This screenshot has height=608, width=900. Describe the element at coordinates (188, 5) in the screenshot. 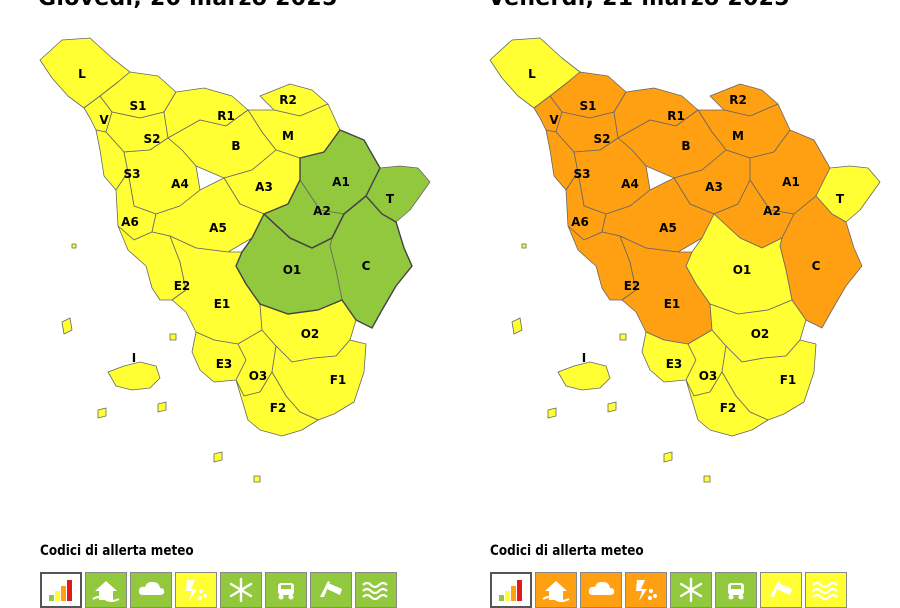

I see `day-title: Giovedì, 20 marzo 2025` at that location.